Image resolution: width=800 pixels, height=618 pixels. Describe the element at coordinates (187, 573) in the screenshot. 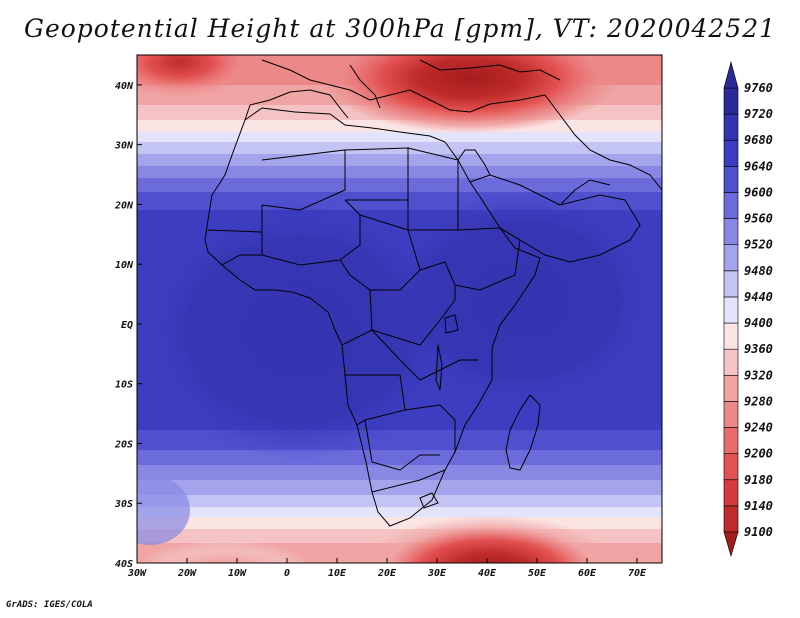

I see `x-tick-label: 20W` at that location.